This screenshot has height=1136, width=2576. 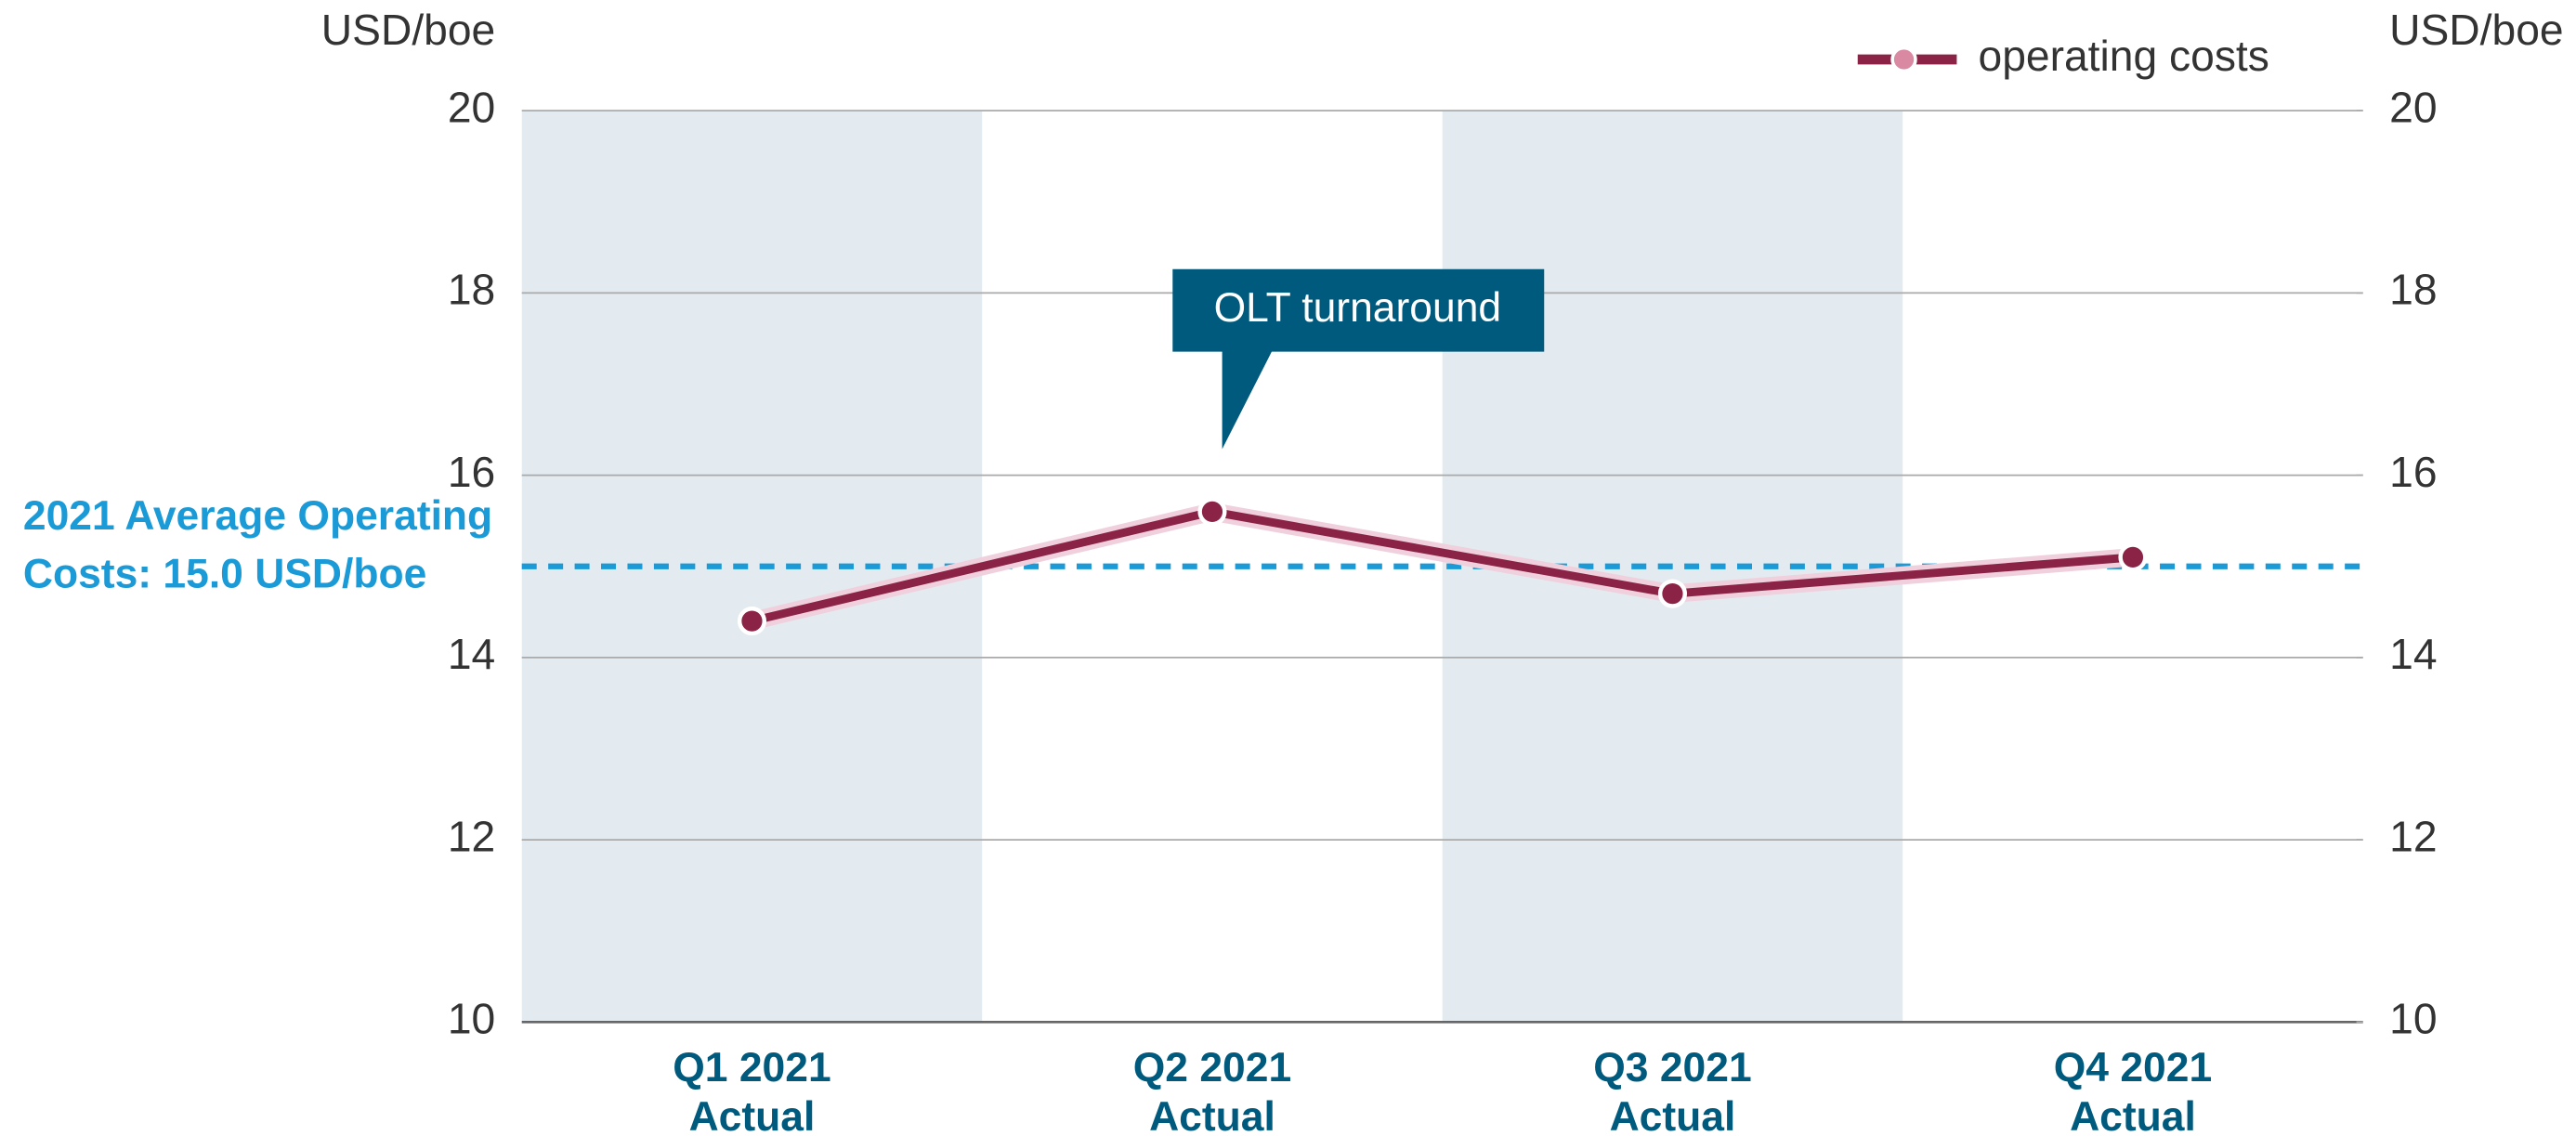 What do you see at coordinates (2413, 290) in the screenshot?
I see `y2-tick-label: 18` at bounding box center [2413, 290].